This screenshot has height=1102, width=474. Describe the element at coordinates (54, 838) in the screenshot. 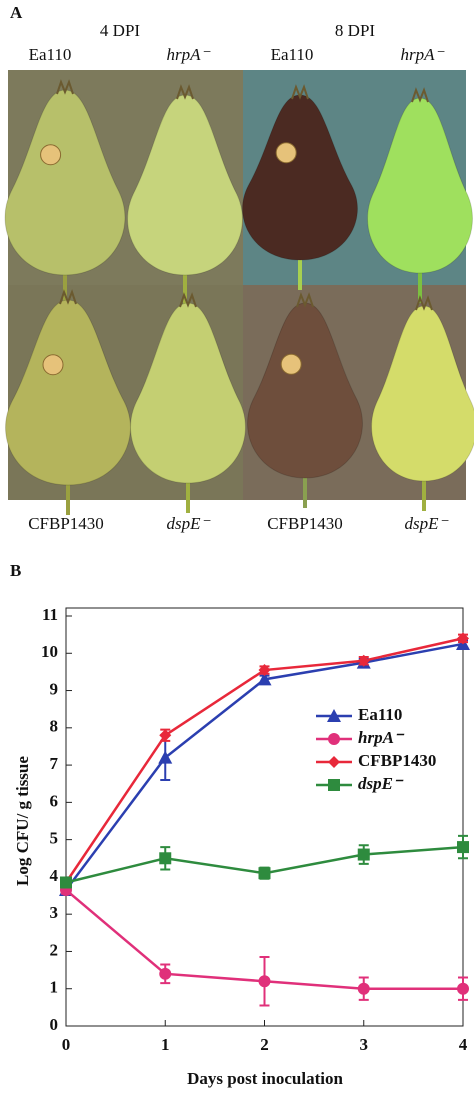

I see `y-tick-label: 5` at that location.